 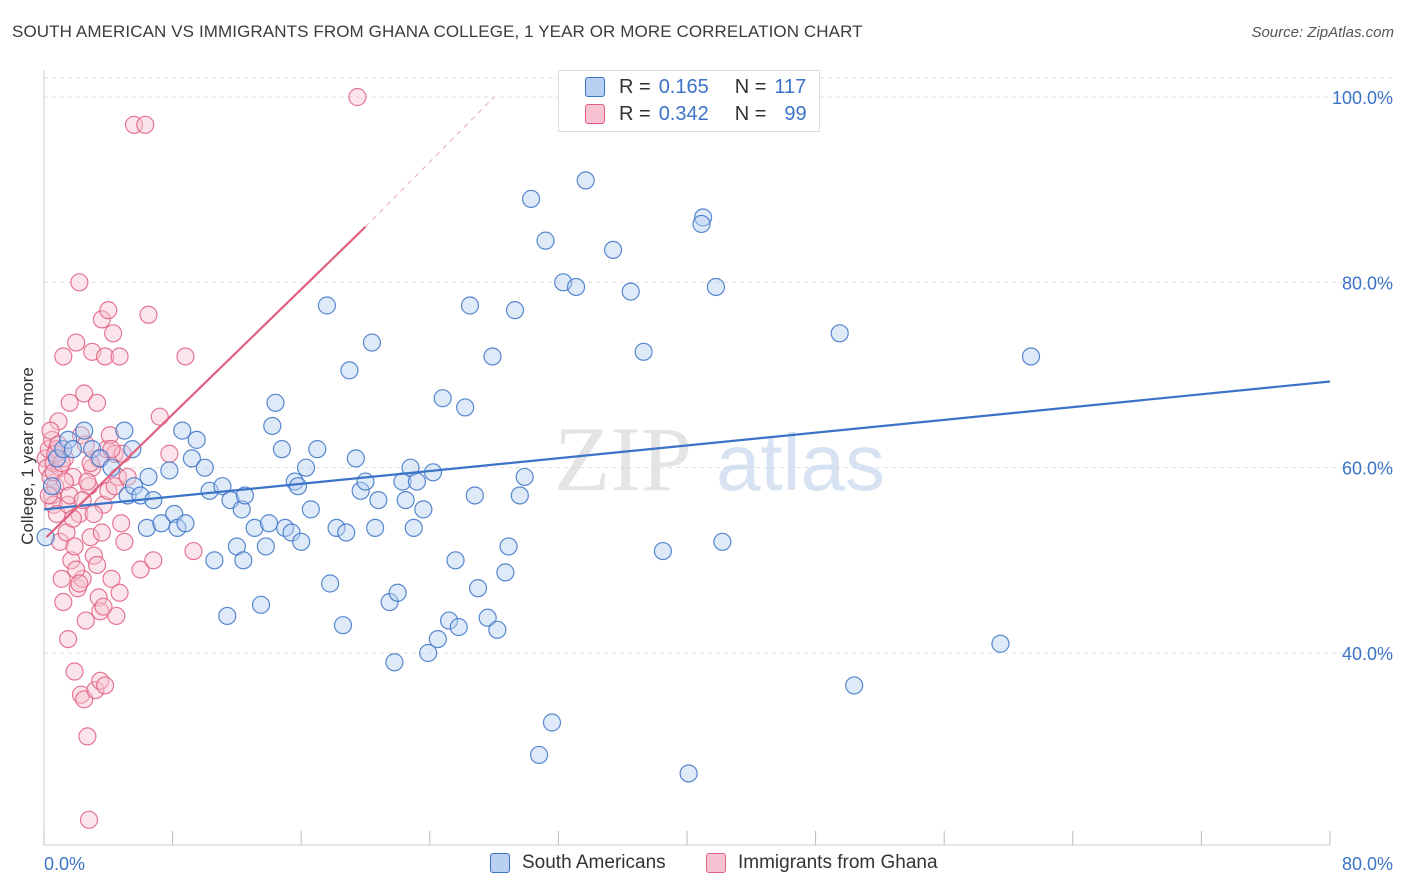 I want to click on legend-r-value-2: 0.342, so click(x=683, y=113).